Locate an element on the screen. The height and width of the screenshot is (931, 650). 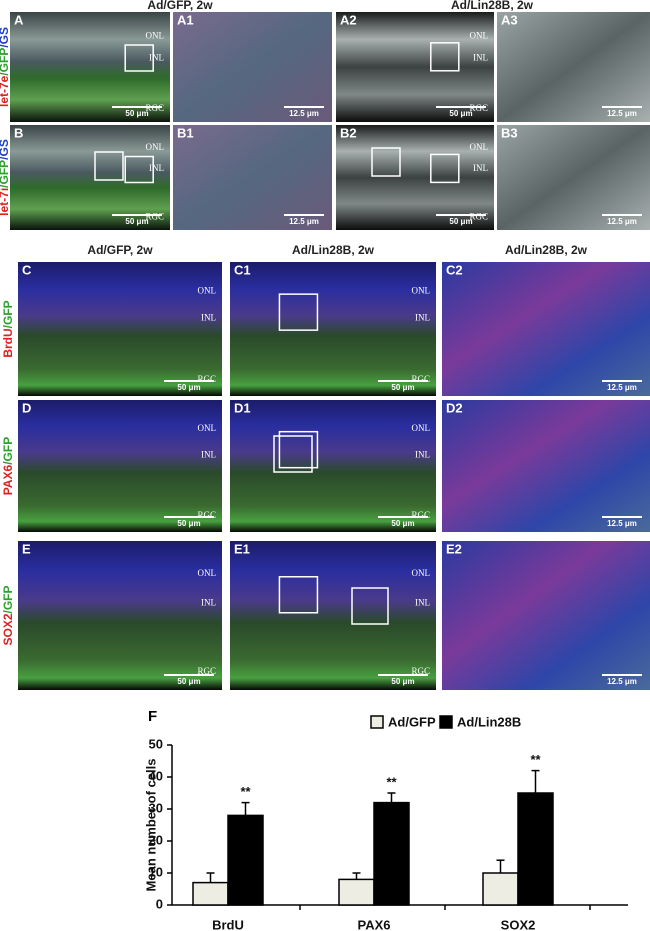
row-label: SOX2/GFP is located at coordinates (8, 615).